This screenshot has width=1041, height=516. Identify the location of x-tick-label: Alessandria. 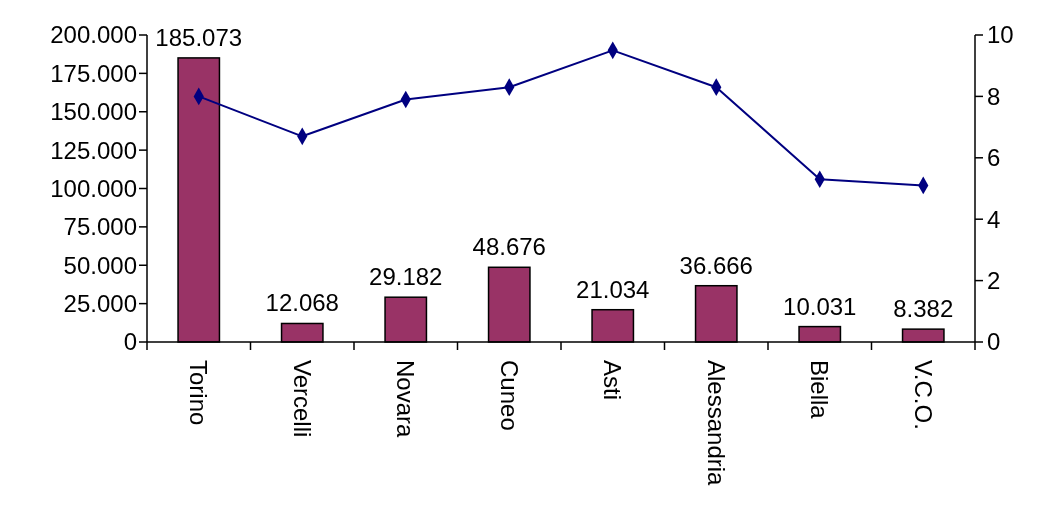
(716, 423).